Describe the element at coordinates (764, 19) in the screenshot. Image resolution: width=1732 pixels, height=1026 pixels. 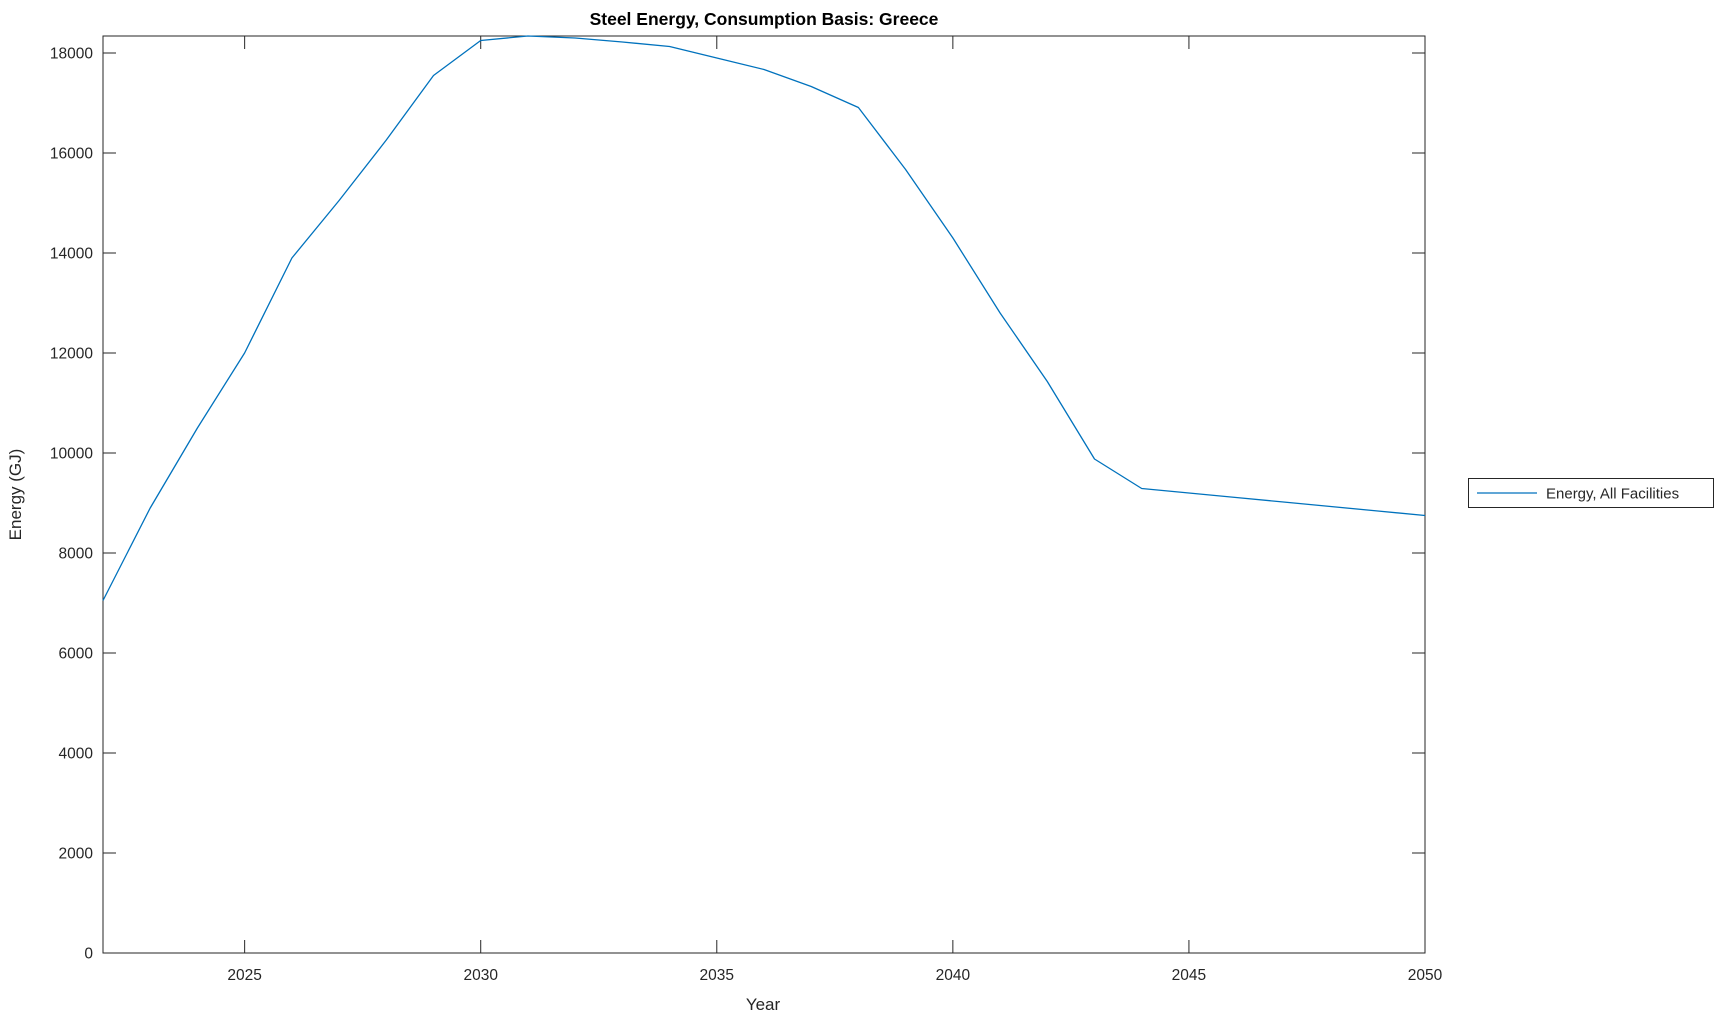
I see `chart-title: Steel Energy, Consumption Basis: Greece` at that location.